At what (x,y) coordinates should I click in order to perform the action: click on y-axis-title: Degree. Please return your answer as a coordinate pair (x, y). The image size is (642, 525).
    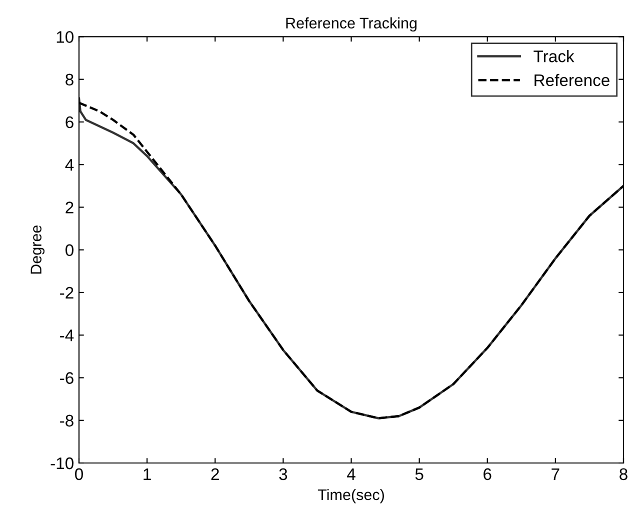
    Looking at the image, I should click on (37, 249).